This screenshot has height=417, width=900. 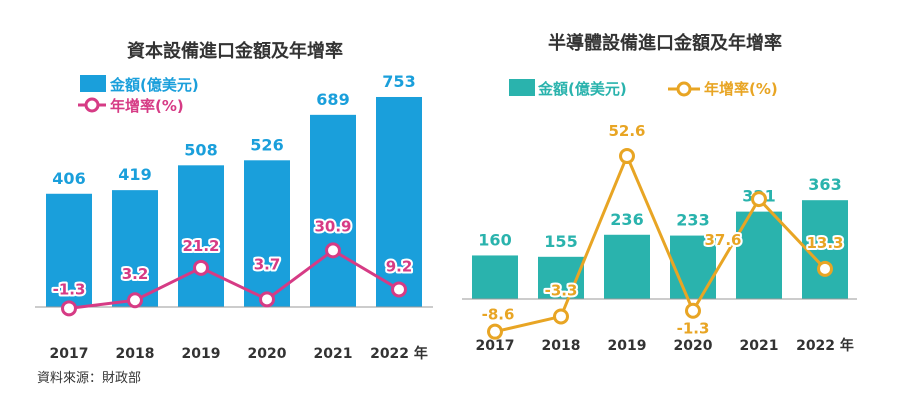 What do you see at coordinates (722, 240) in the screenshot?
I see `growth-rate-label: 37.6` at bounding box center [722, 240].